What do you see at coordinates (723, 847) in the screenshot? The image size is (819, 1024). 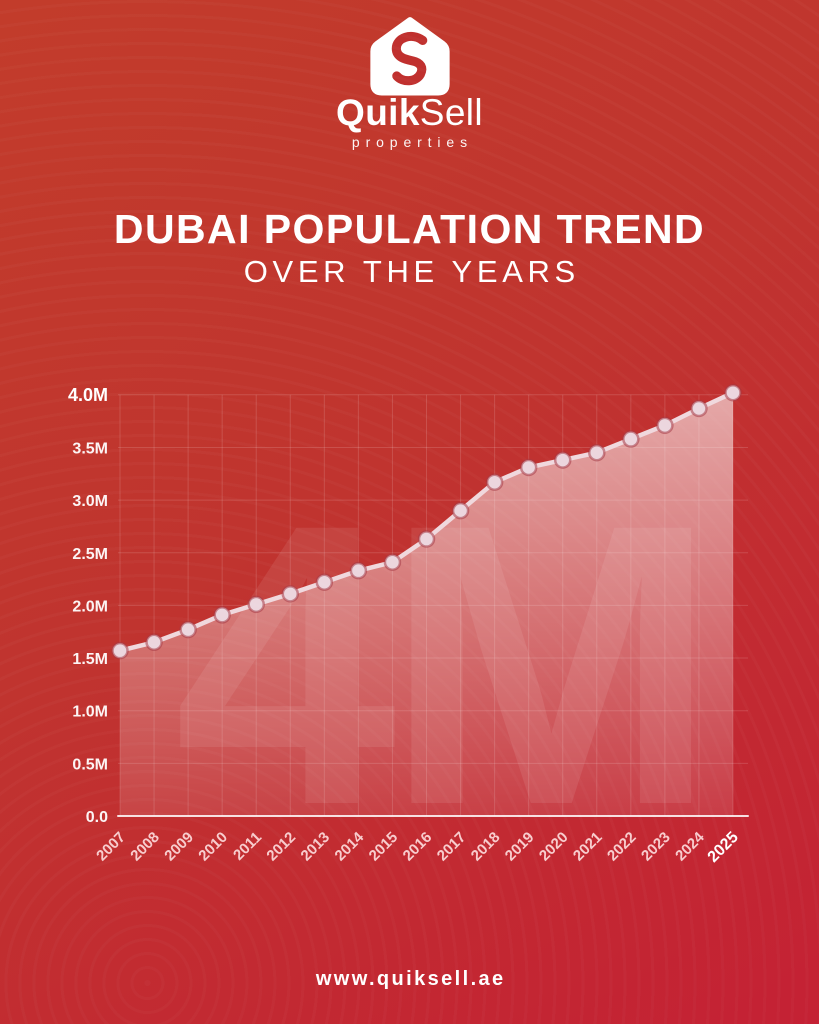 I see `x-tick-label: 2025` at bounding box center [723, 847].